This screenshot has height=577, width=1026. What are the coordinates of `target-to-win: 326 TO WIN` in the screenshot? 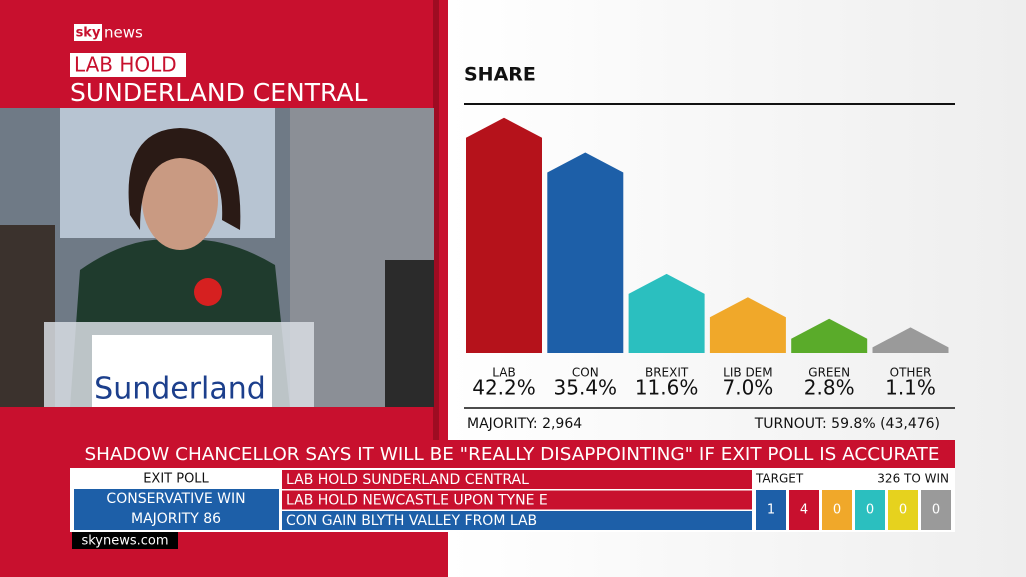 It's located at (913, 479).